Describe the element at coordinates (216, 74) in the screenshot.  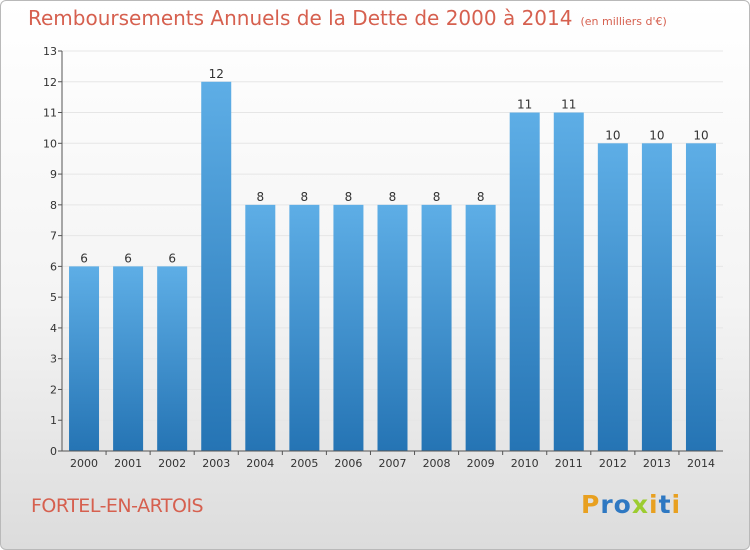
I see `data-label: 12` at that location.